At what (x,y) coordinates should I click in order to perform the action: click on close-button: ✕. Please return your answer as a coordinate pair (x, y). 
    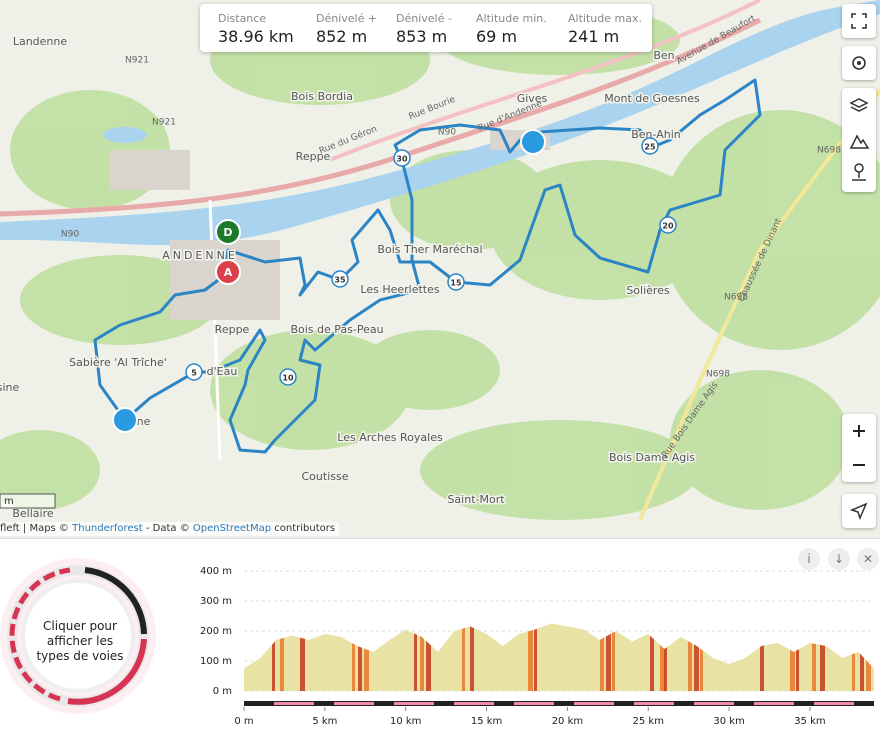
    Looking at the image, I should click on (868, 559).